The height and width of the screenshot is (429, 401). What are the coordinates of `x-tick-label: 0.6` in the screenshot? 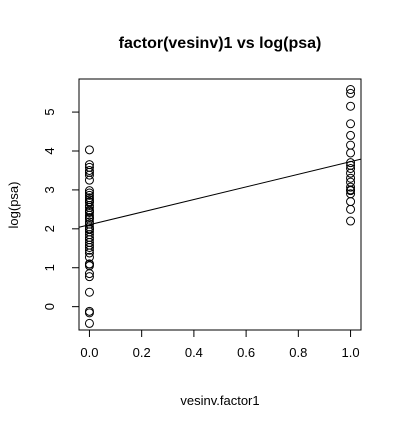 It's located at (246, 352).